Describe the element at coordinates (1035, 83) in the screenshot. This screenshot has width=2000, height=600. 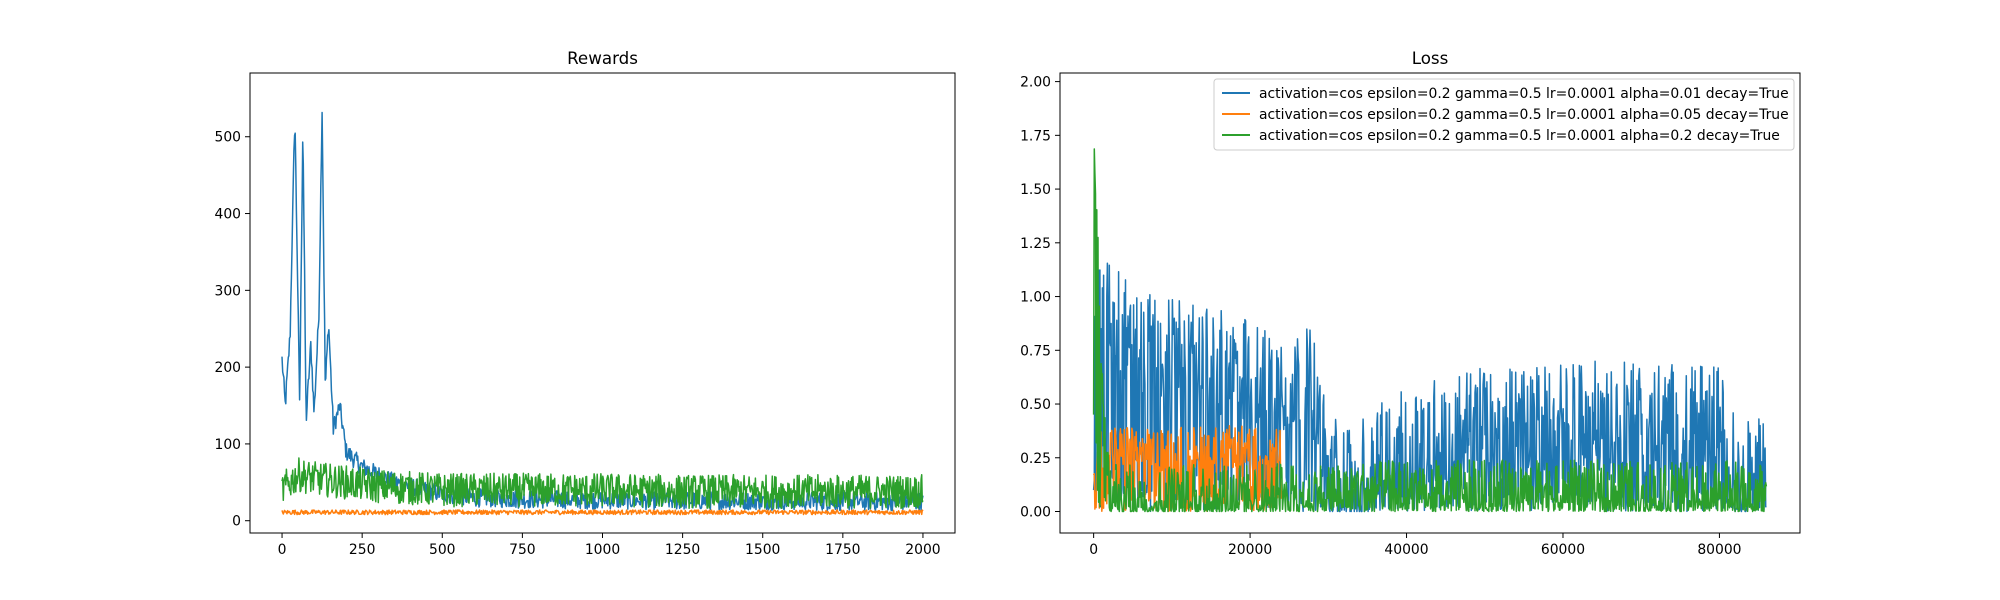
I see `loss-ytick-label: 2.00` at that location.